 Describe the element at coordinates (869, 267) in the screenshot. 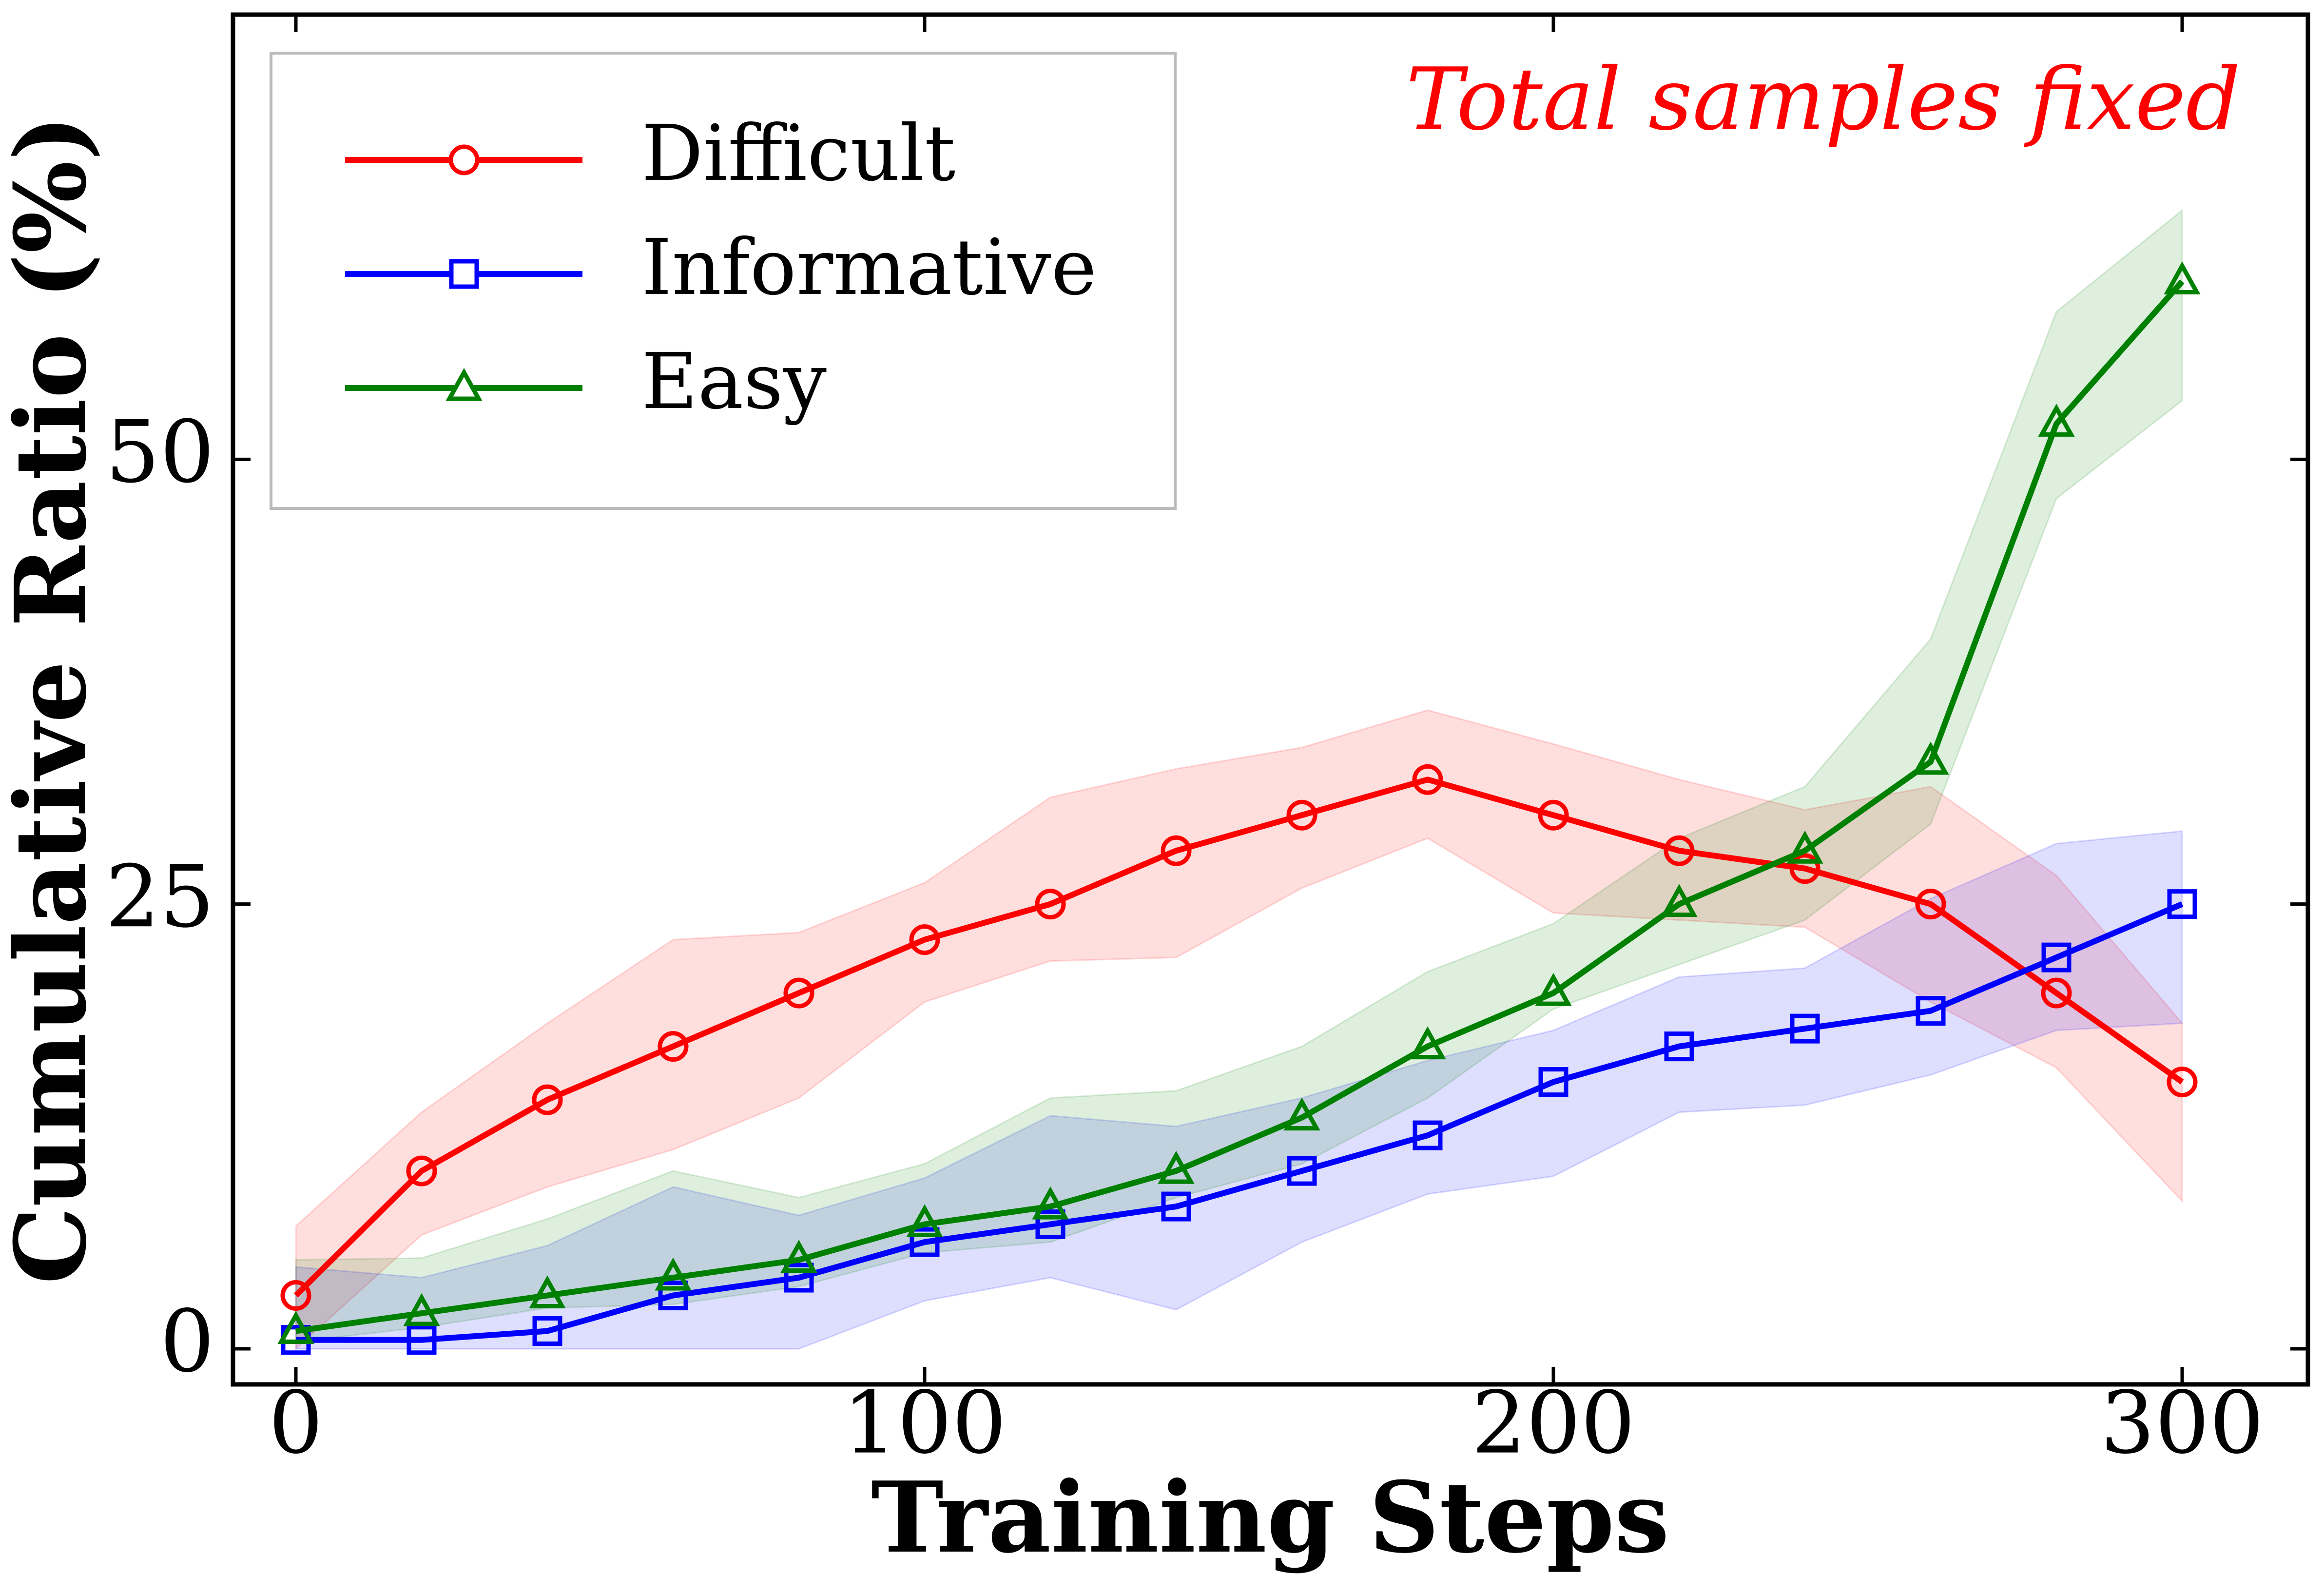

I see `legend-label: Informative` at that location.